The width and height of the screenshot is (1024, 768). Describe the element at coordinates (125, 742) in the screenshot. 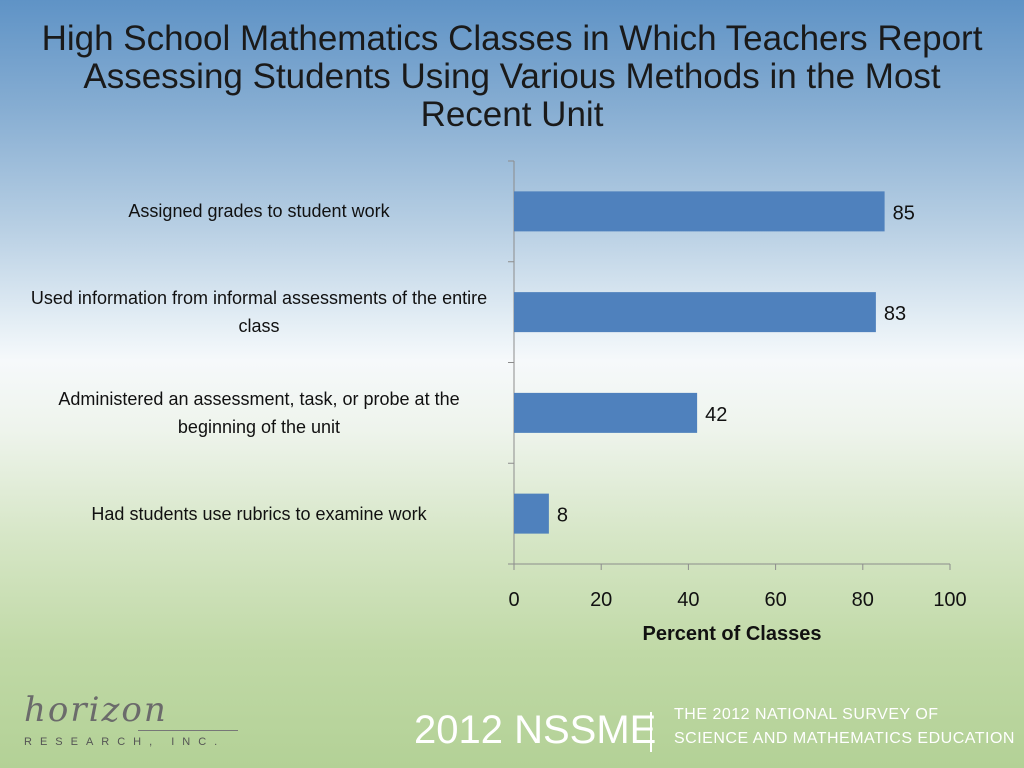

I see `logo-subtitle: RESEARCH, INC.` at that location.